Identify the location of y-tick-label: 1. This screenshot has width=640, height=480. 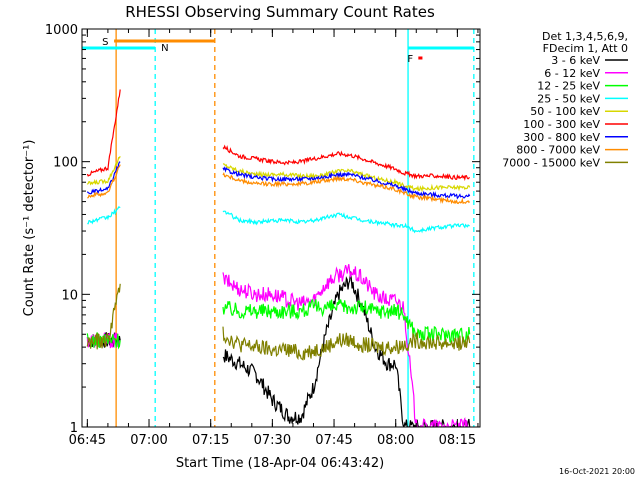
(74, 428).